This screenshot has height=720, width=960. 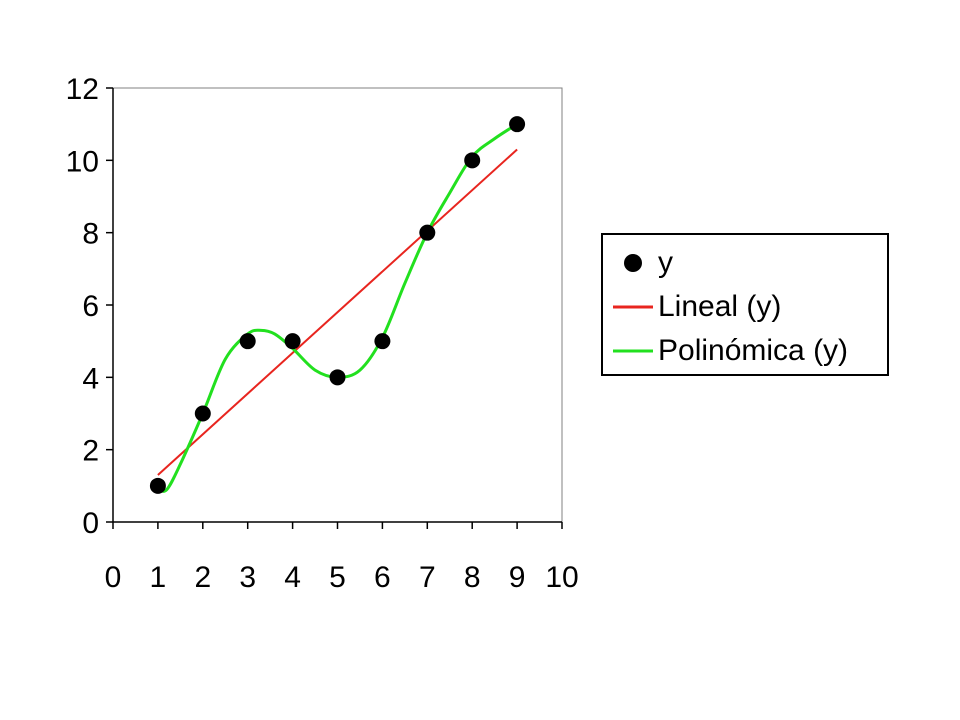 I want to click on y-tick-label: 2, so click(x=90, y=451).